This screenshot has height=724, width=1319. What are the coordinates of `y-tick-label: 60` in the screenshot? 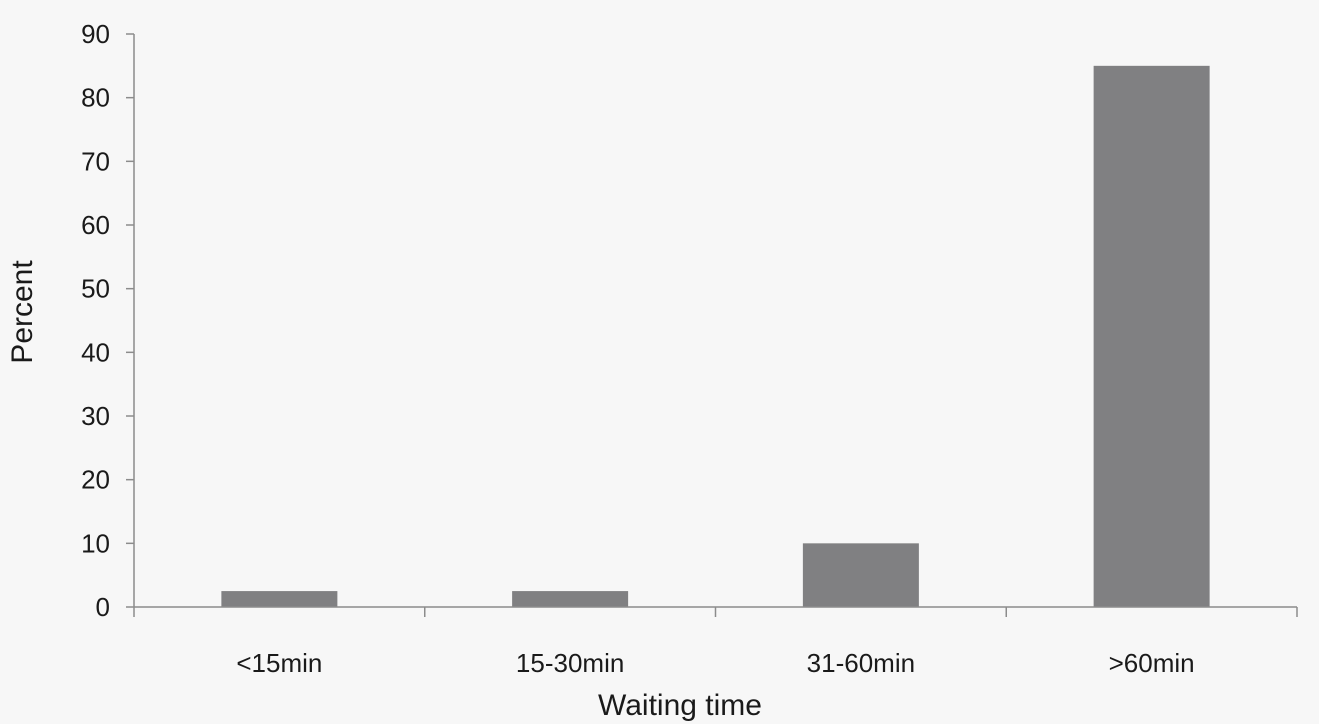 It's located at (95, 225).